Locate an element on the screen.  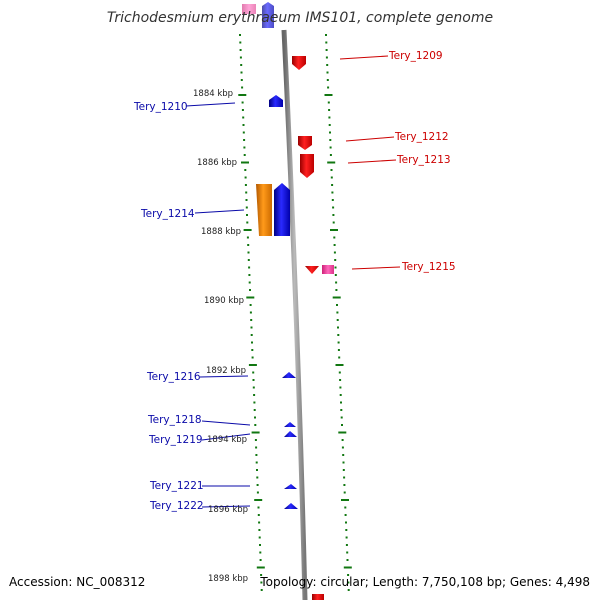
gene-label-tery-1210: Tery_1210 is located at coordinates (160, 107).